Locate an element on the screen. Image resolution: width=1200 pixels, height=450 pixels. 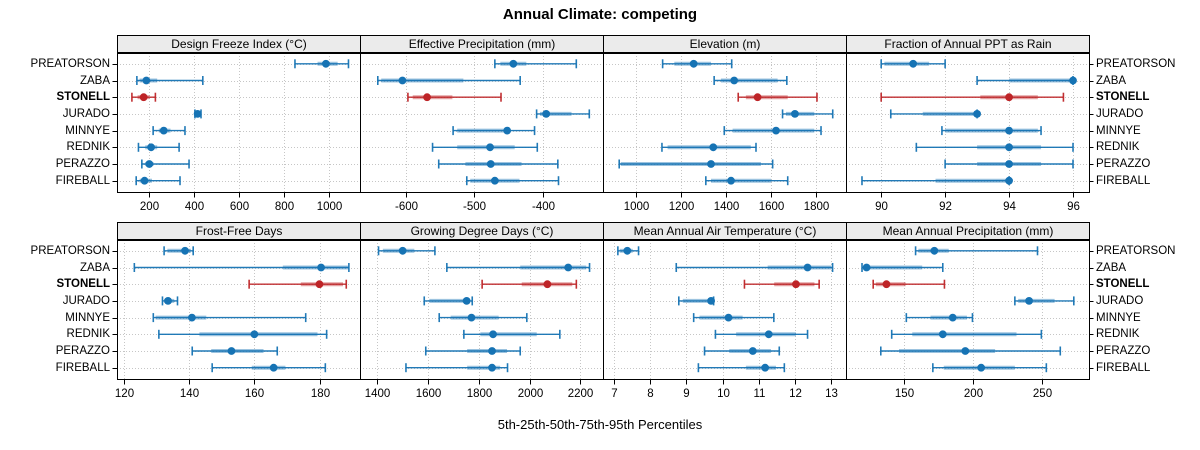
panel-strip: Frost-Free Days is located at coordinates (239, 231).